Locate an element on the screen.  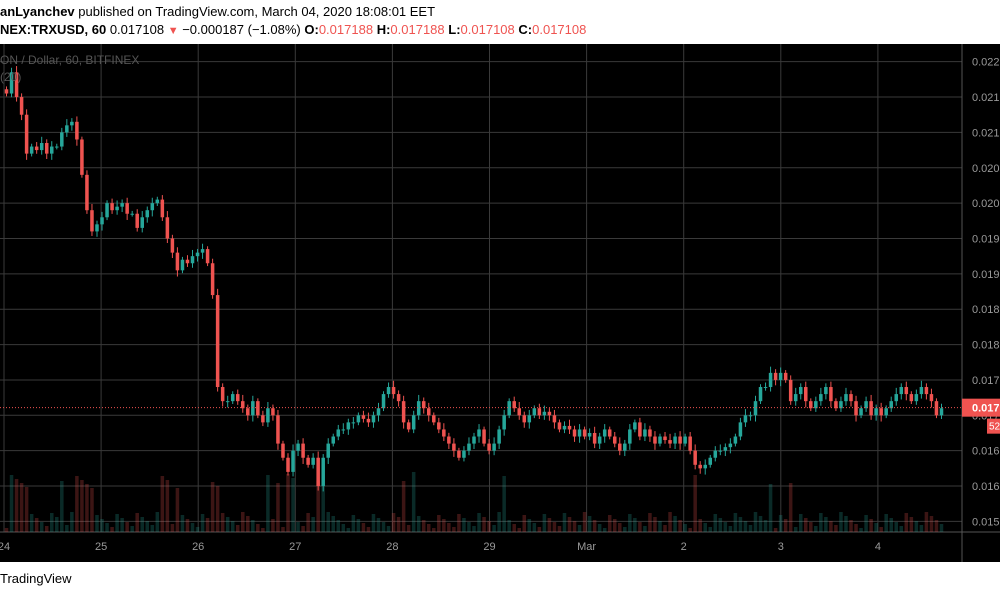
price-label-box is located at coordinates (981, 407).